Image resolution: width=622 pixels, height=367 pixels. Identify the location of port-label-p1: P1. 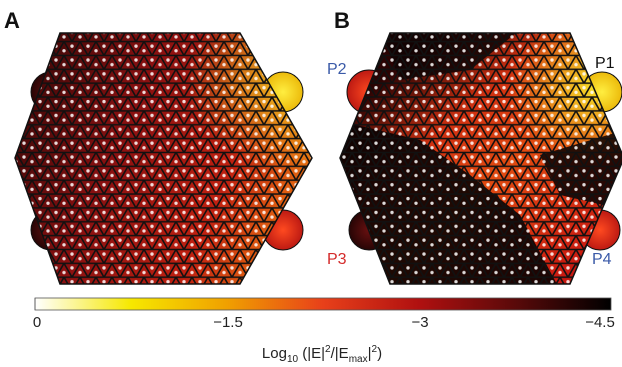
(605, 63).